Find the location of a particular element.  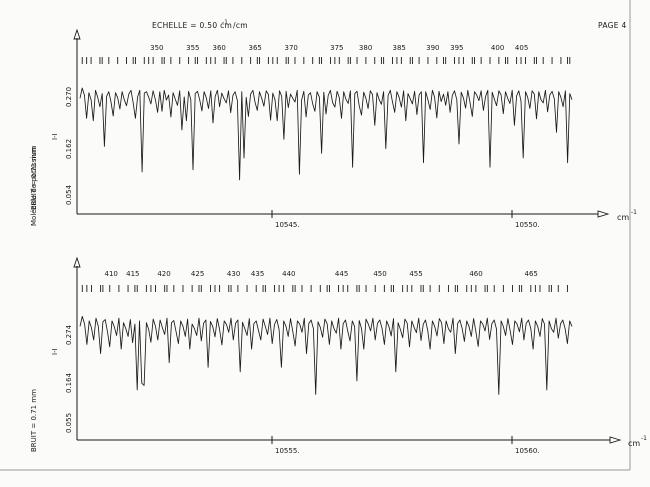

top-line-annotation-1: 355 is located at coordinates (192, 48).